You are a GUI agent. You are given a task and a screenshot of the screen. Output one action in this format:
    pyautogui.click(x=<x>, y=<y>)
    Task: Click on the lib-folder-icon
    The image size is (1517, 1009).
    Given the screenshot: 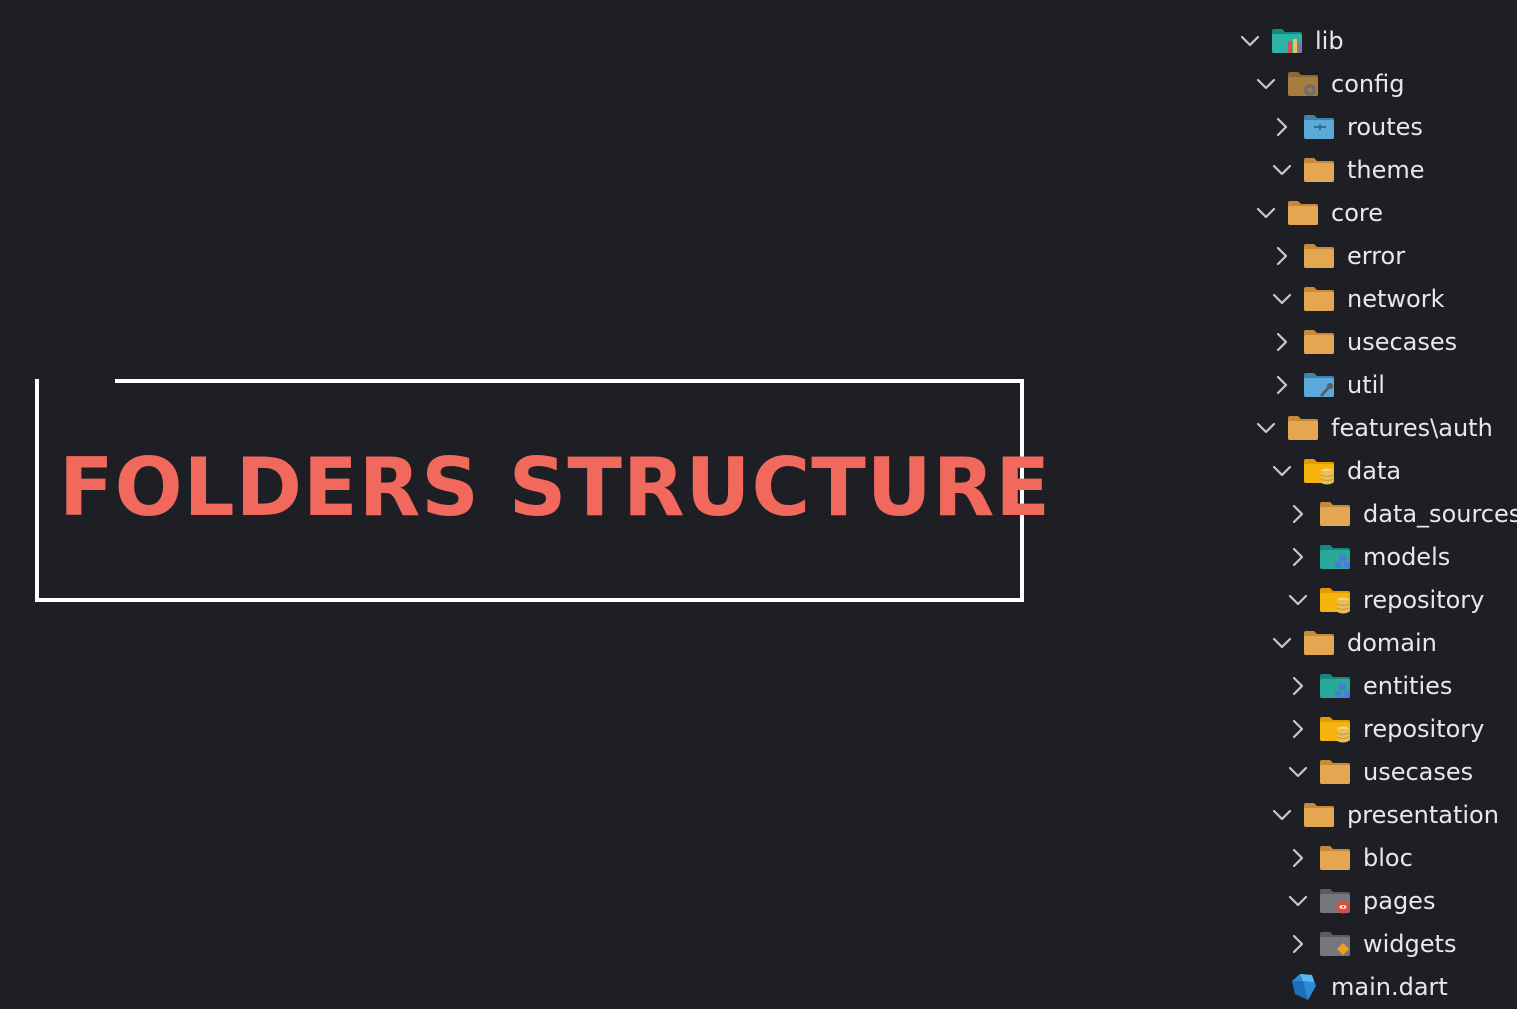 What is the action you would take?
    pyautogui.click(x=1287, y=41)
    